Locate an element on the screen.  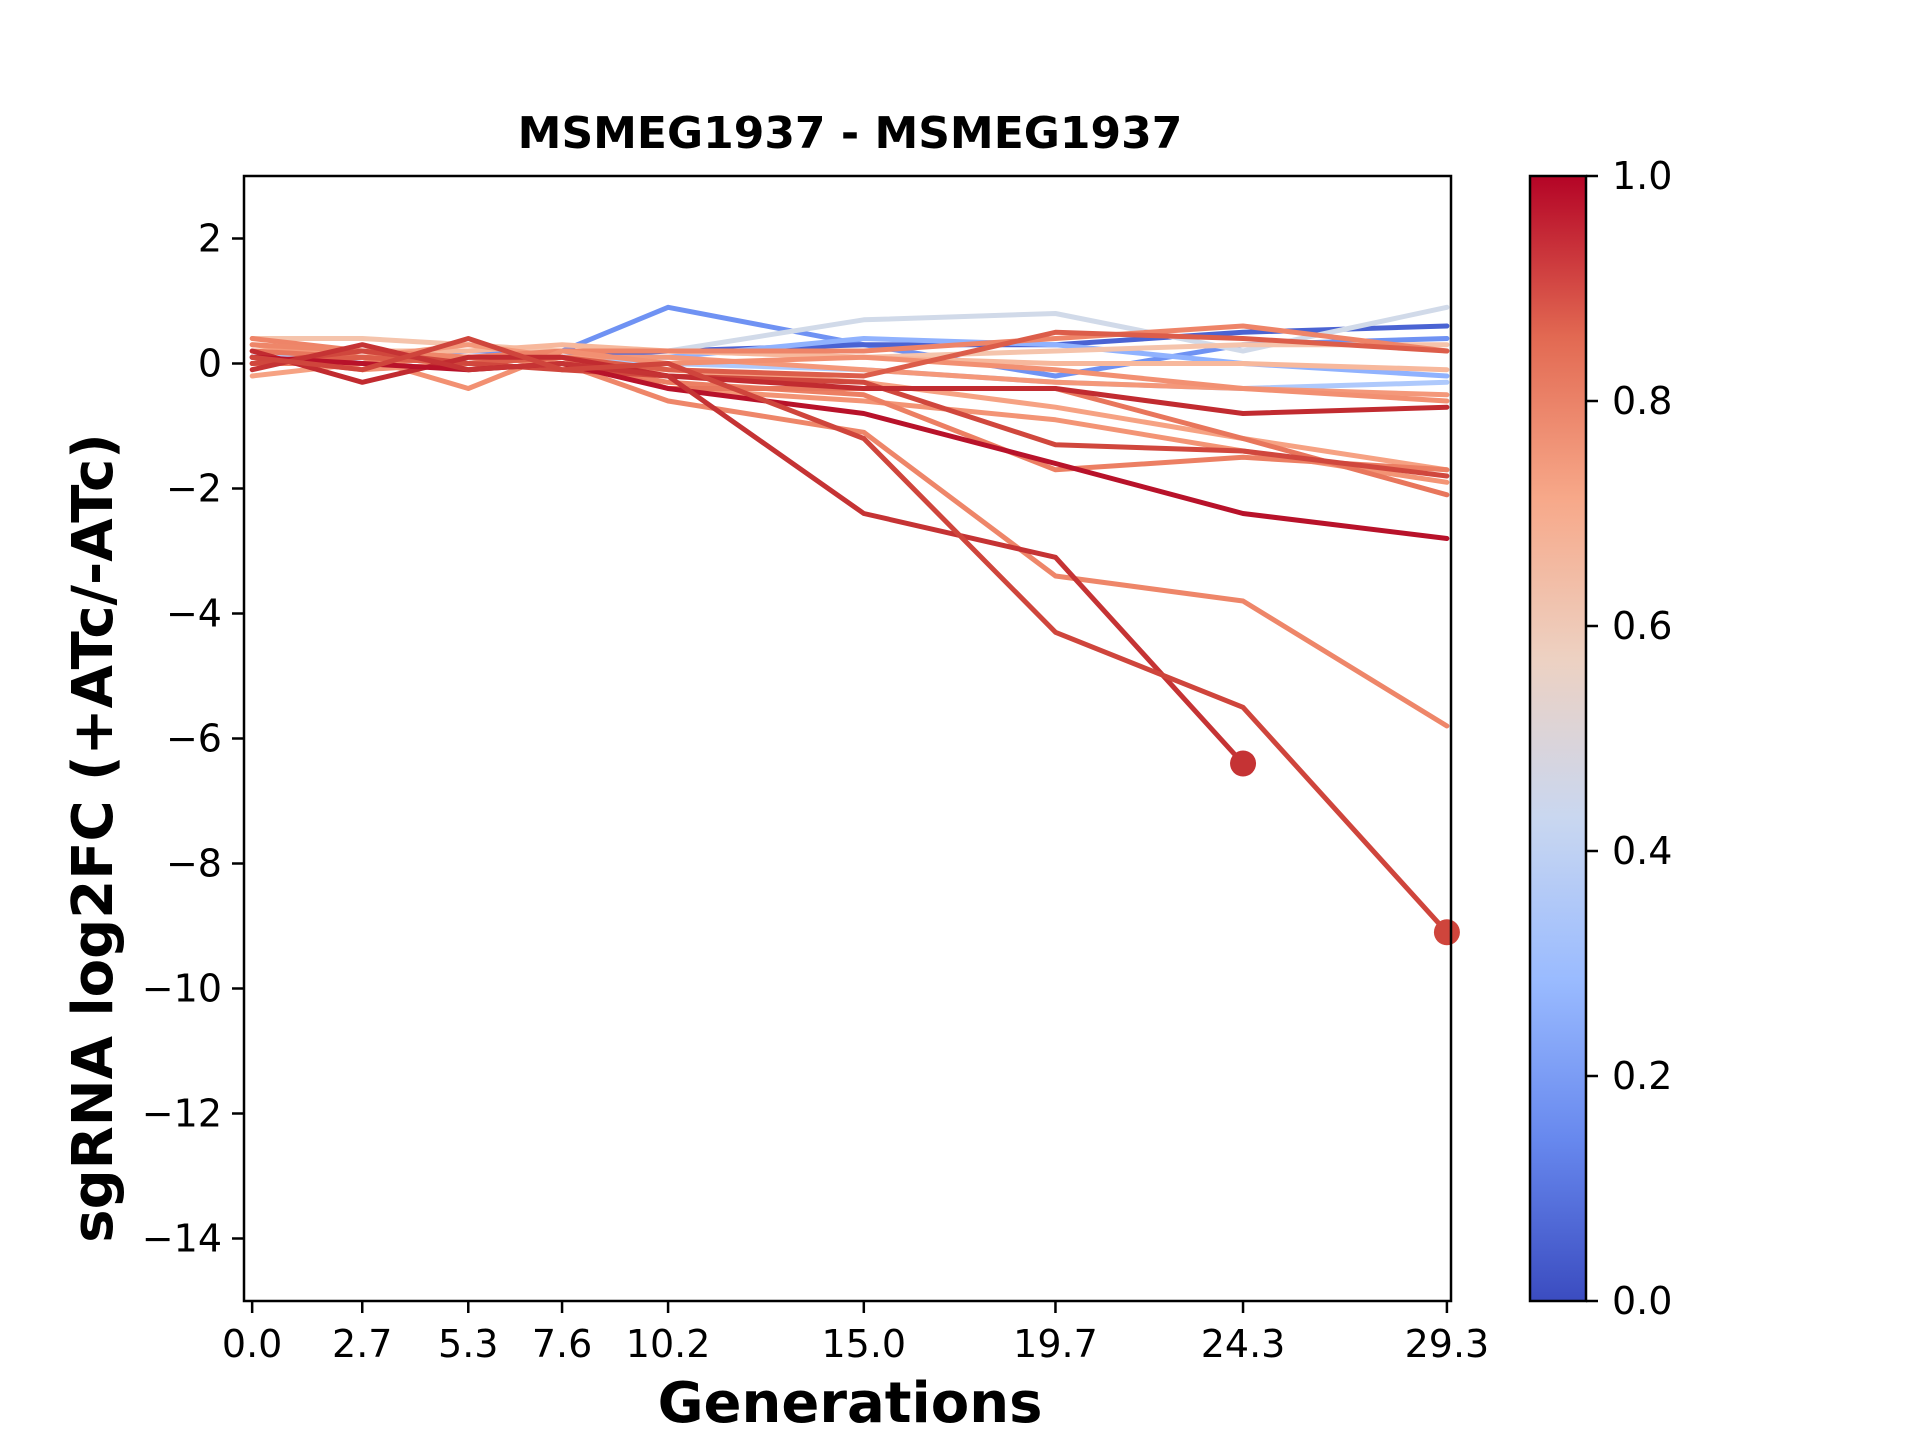
y-tick-label: −6 is located at coordinates (194, 739).